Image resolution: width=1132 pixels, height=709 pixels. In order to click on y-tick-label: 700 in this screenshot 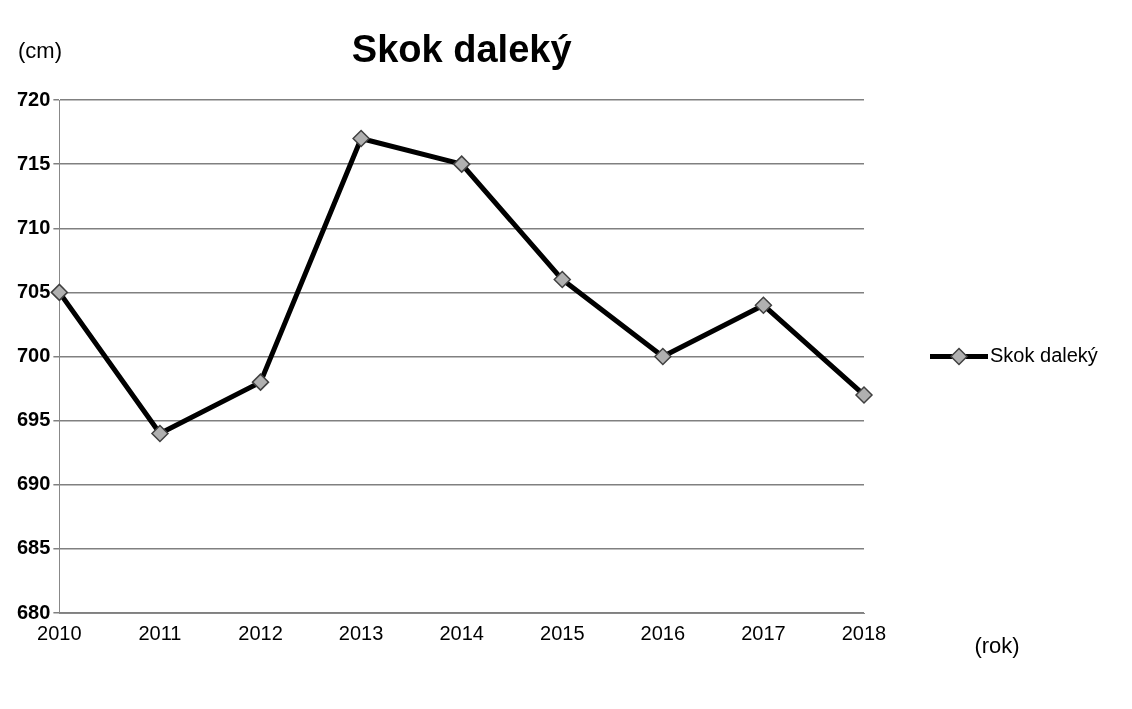, I will do `click(33, 355)`.